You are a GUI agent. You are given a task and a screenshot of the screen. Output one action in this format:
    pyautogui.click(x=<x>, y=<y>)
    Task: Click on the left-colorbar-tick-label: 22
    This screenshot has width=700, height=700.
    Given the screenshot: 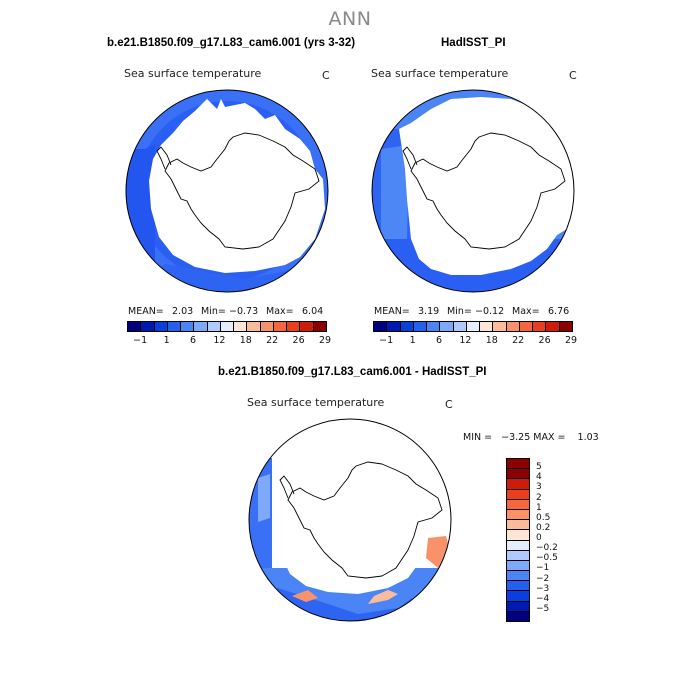 What is the action you would take?
    pyautogui.click(x=272, y=340)
    